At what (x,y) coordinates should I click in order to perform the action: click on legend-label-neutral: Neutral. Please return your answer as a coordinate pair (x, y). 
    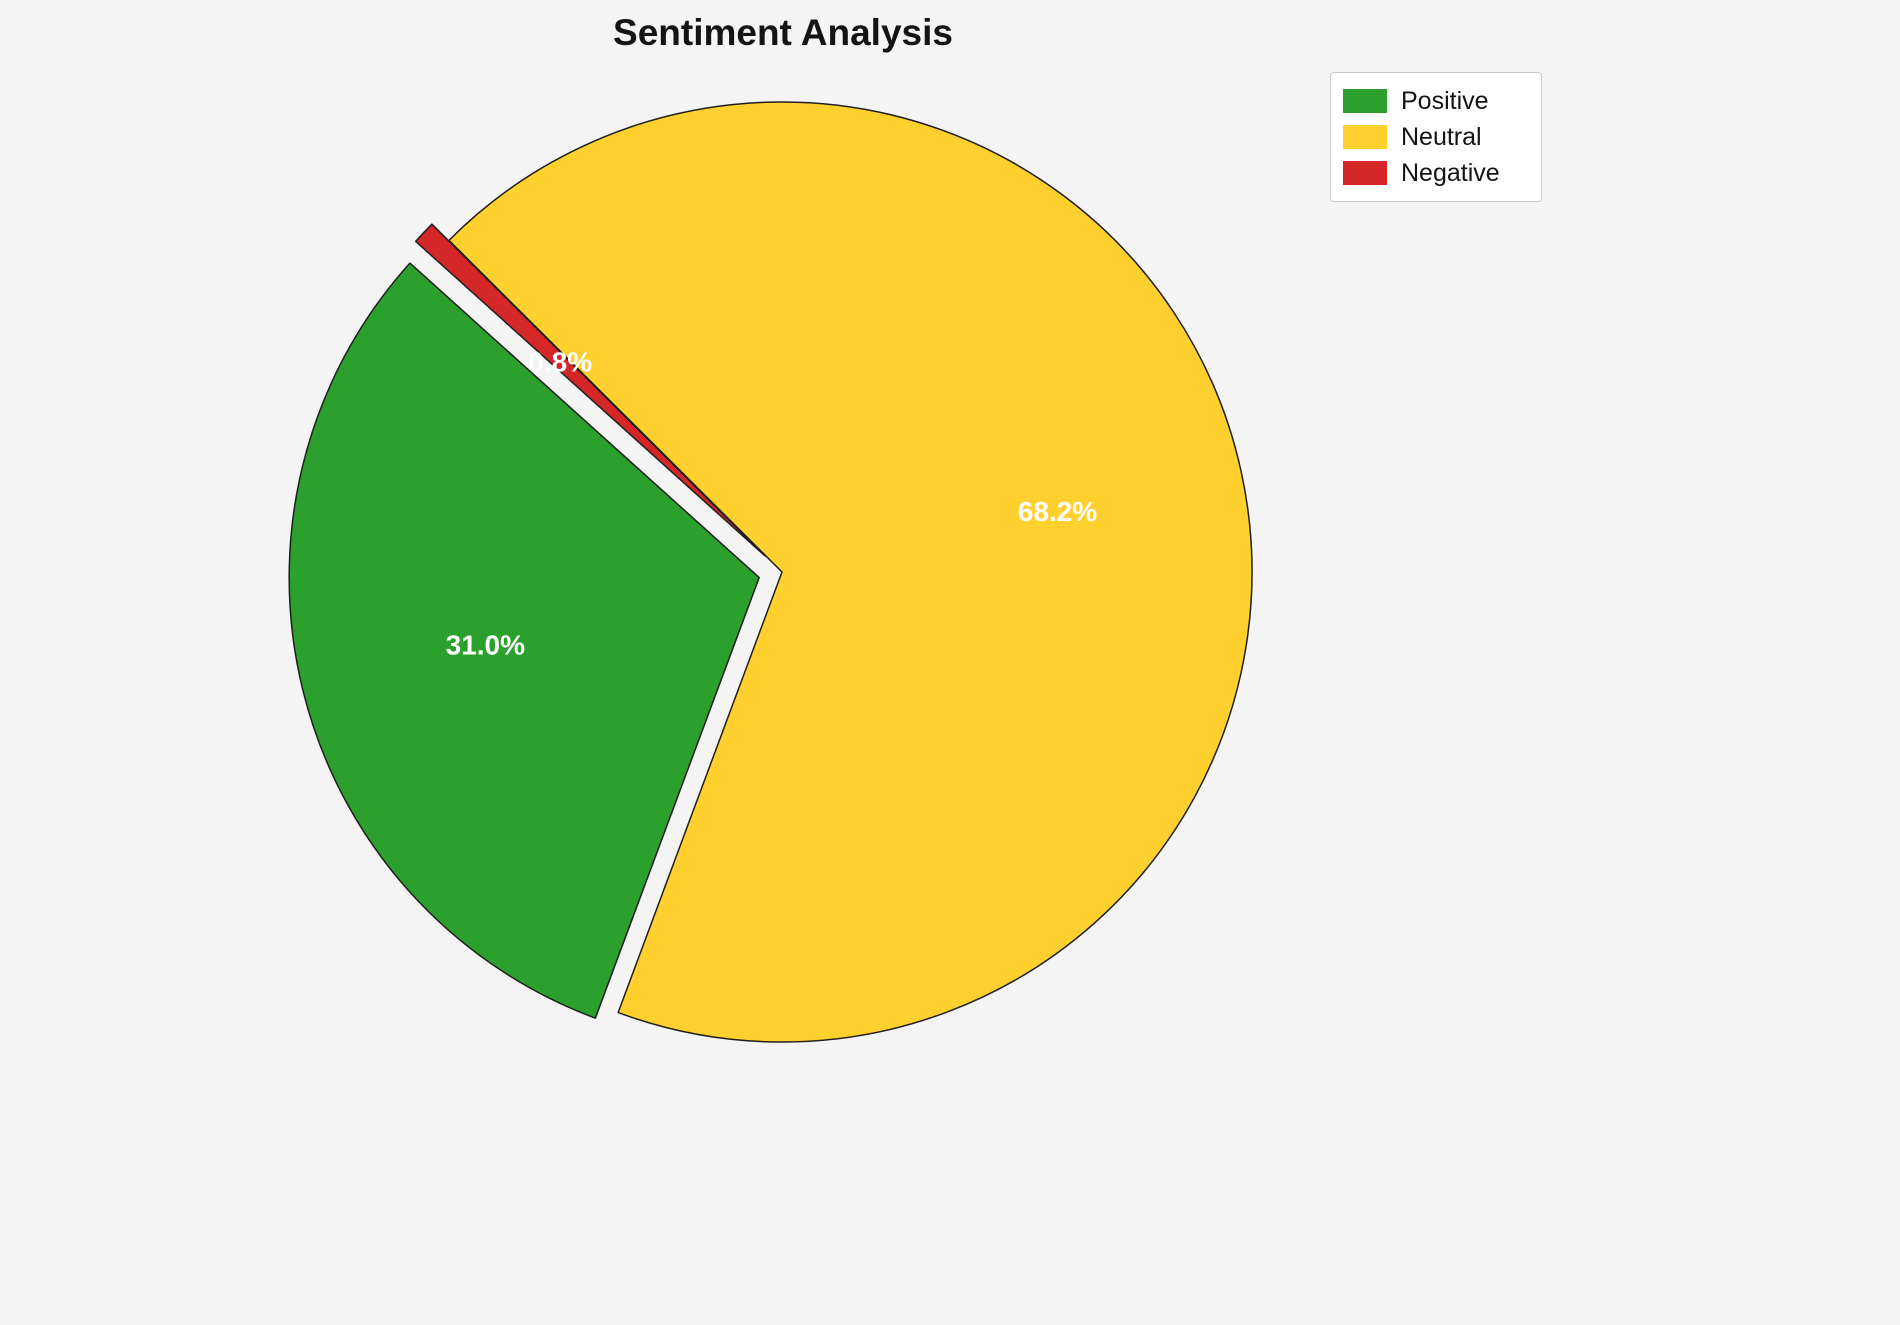
    Looking at the image, I should click on (1441, 136).